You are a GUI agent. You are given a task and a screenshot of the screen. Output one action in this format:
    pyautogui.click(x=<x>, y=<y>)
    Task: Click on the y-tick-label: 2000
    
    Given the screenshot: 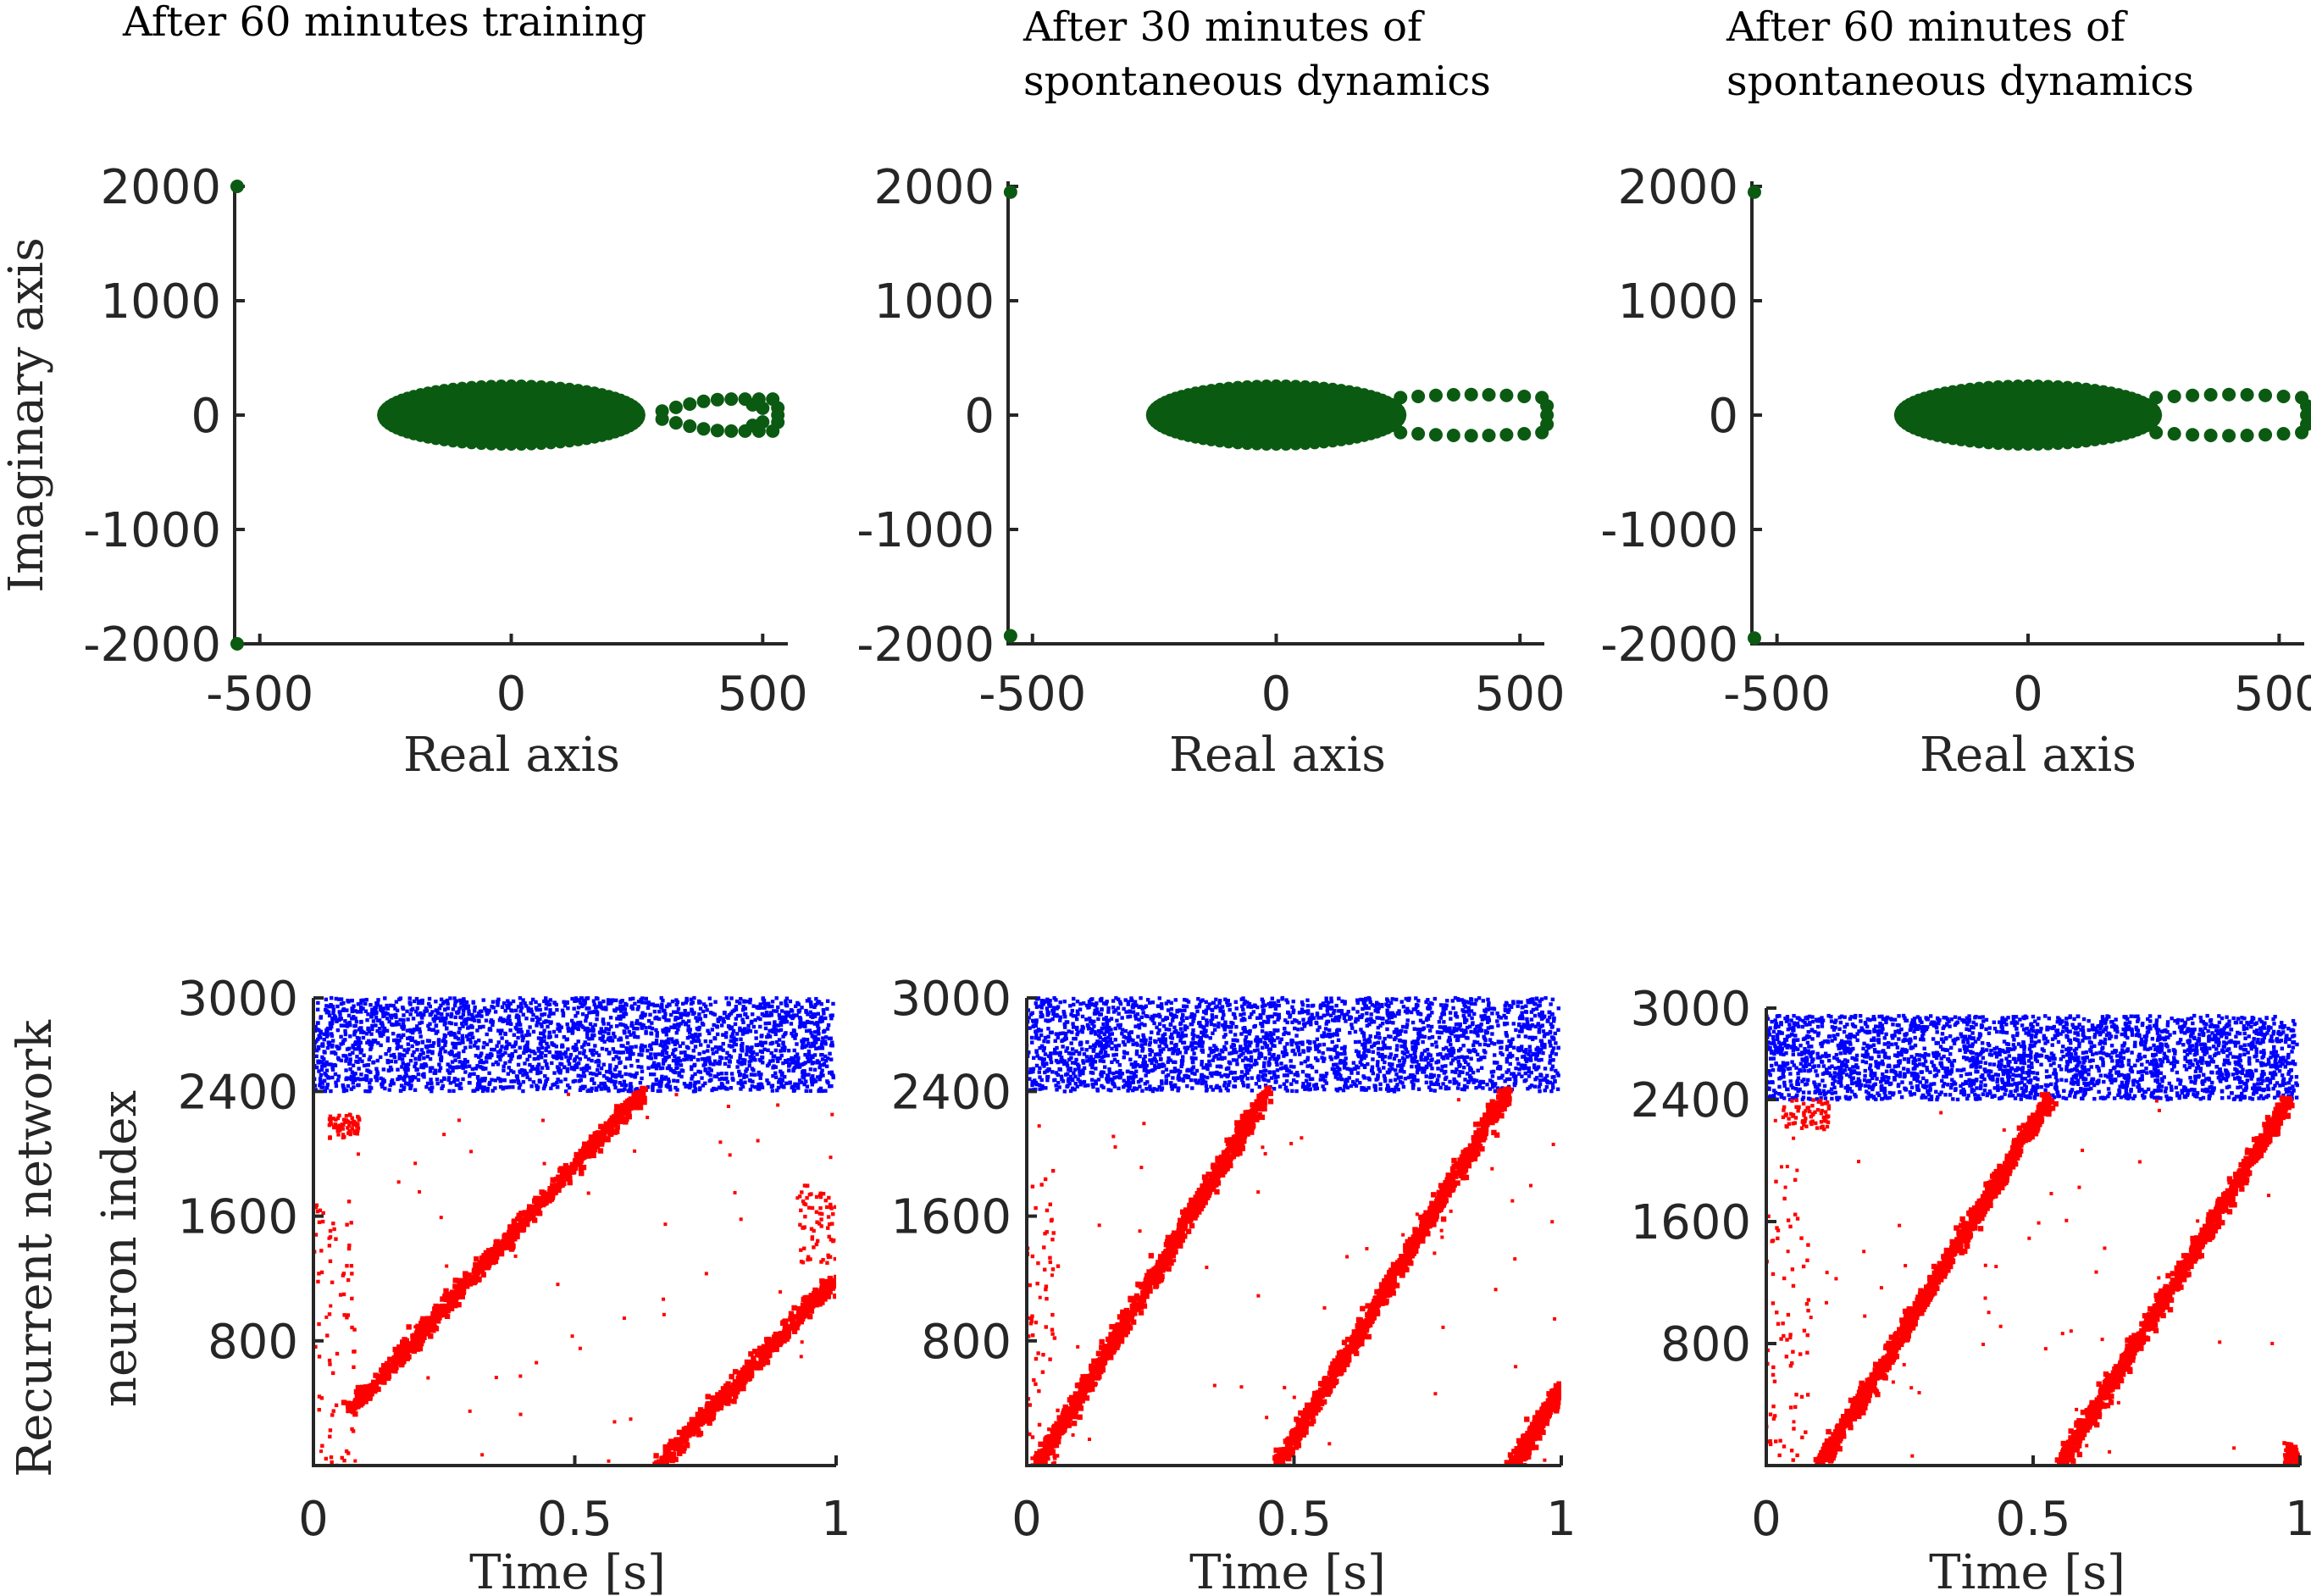 What is the action you would take?
    pyautogui.click(x=934, y=187)
    